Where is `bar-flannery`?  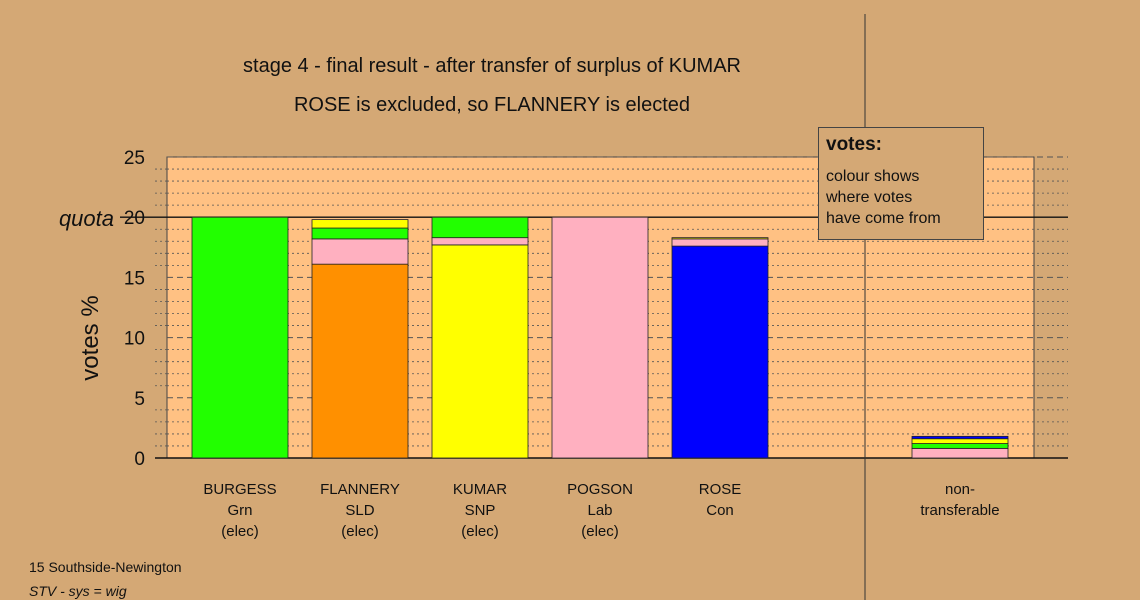 bar-flannery is located at coordinates (360, 339).